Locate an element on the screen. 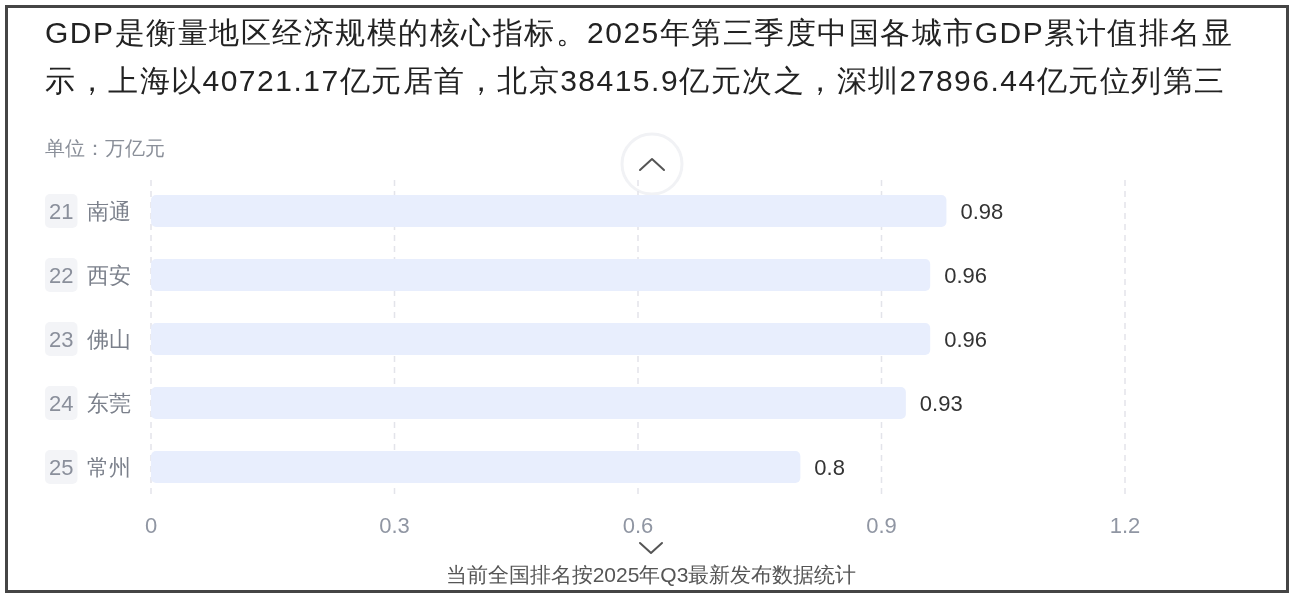 This screenshot has height=606, width=1296. x-tick-label: 1.2 is located at coordinates (1125, 525).